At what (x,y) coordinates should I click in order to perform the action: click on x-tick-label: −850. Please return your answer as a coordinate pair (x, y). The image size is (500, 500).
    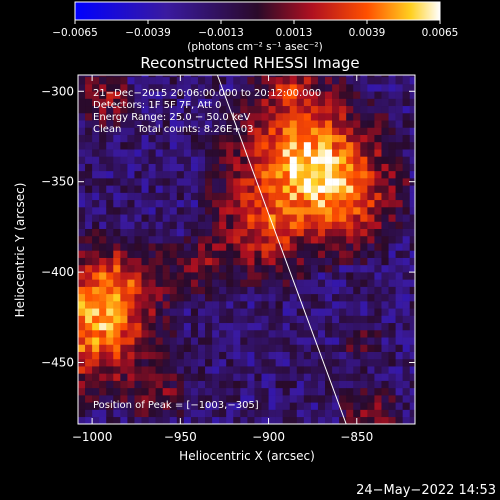
    Looking at the image, I should click on (356, 437).